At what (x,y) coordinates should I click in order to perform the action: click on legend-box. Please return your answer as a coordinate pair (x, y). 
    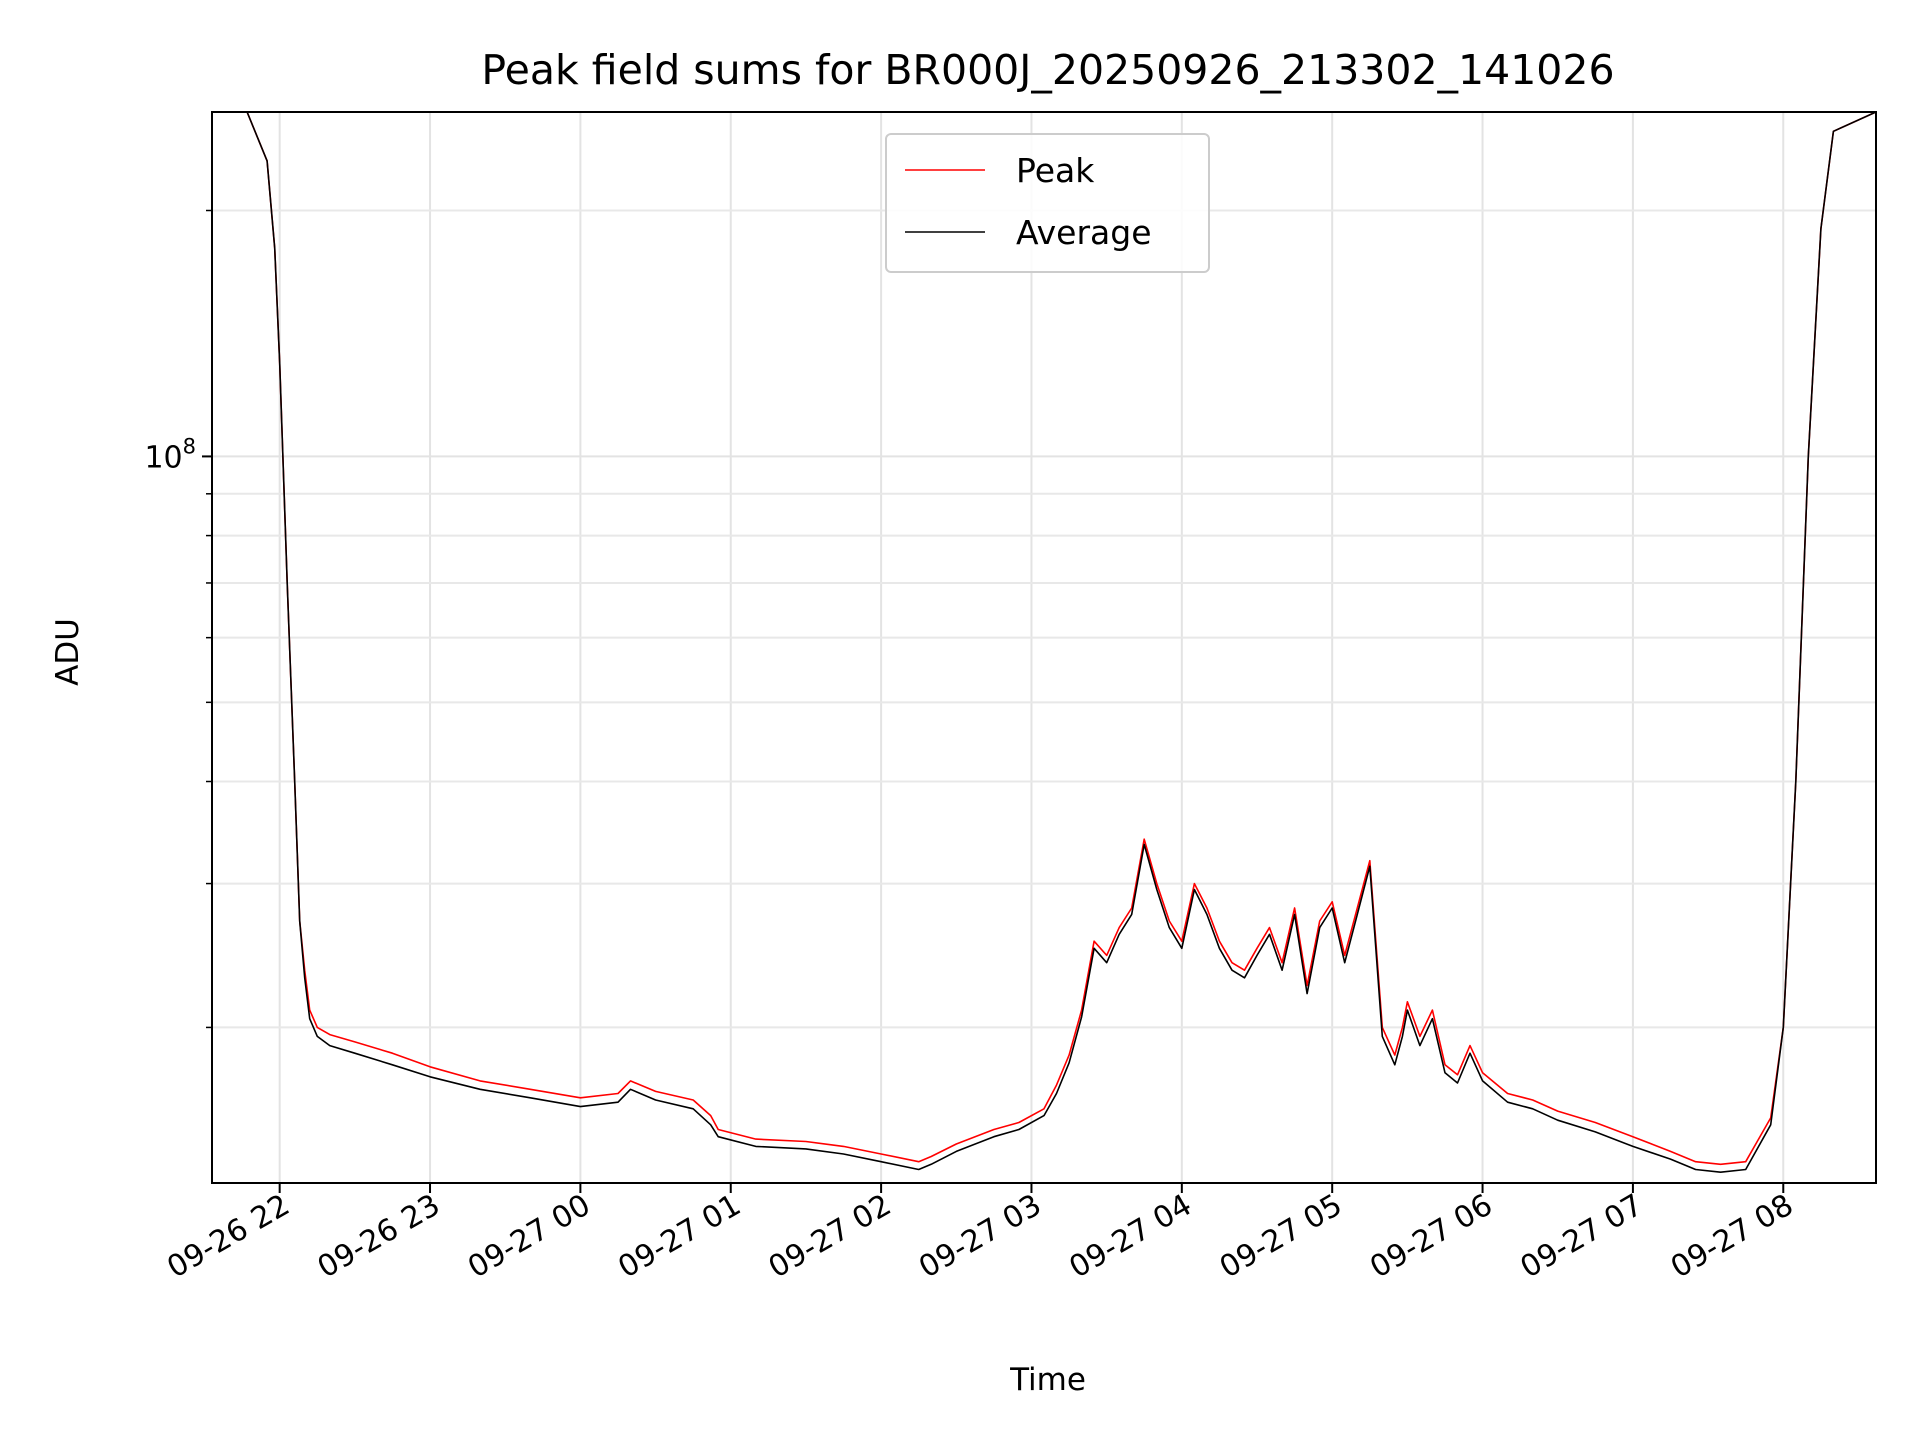
    Looking at the image, I should click on (1047, 203).